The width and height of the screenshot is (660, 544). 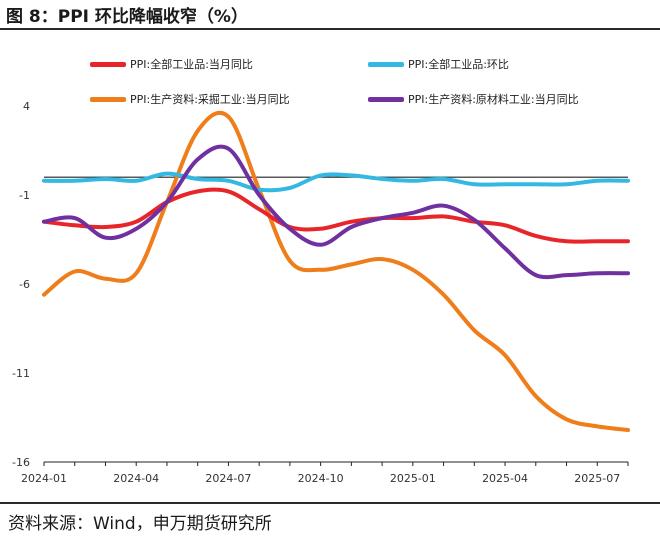 What do you see at coordinates (336, 182) in the screenshot?
I see `series-line-ppi-all-mom` at bounding box center [336, 182].